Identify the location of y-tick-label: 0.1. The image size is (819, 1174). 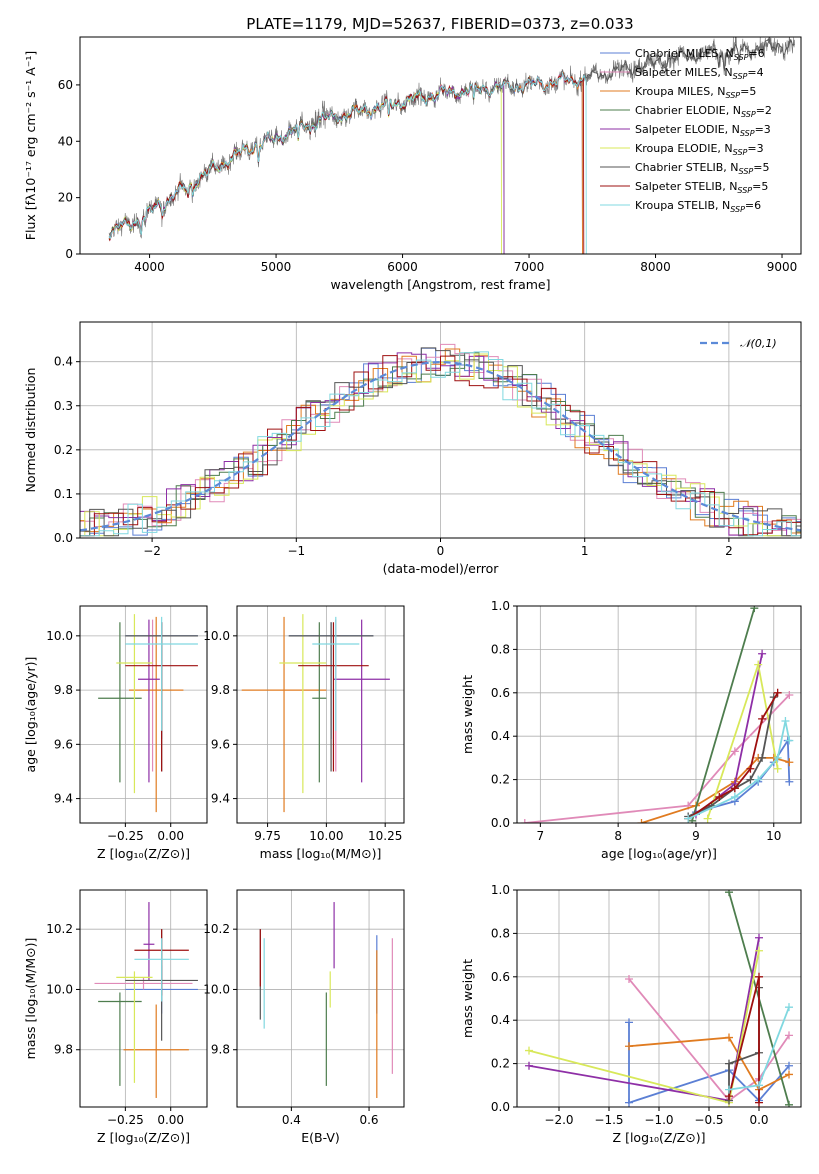
(63, 494).